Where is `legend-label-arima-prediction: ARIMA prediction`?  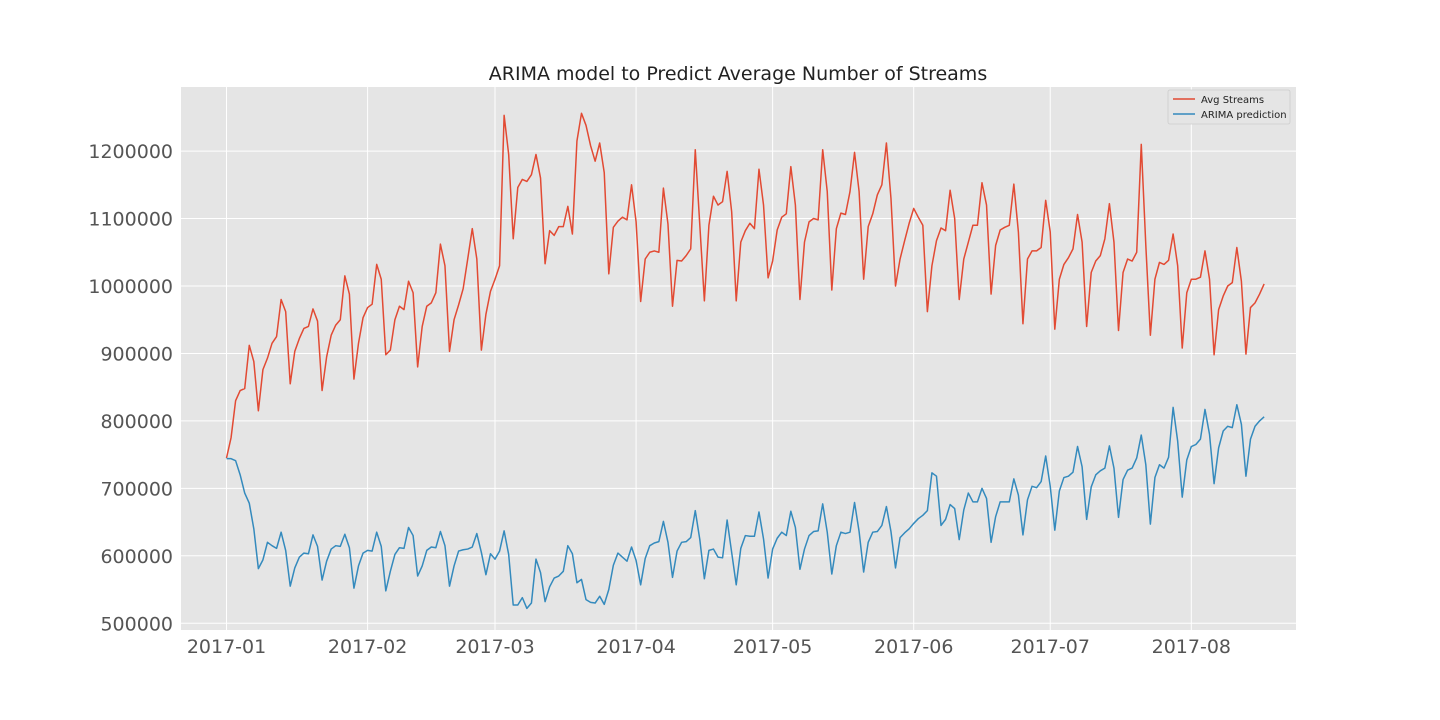 legend-label-arima-prediction: ARIMA prediction is located at coordinates (1244, 115).